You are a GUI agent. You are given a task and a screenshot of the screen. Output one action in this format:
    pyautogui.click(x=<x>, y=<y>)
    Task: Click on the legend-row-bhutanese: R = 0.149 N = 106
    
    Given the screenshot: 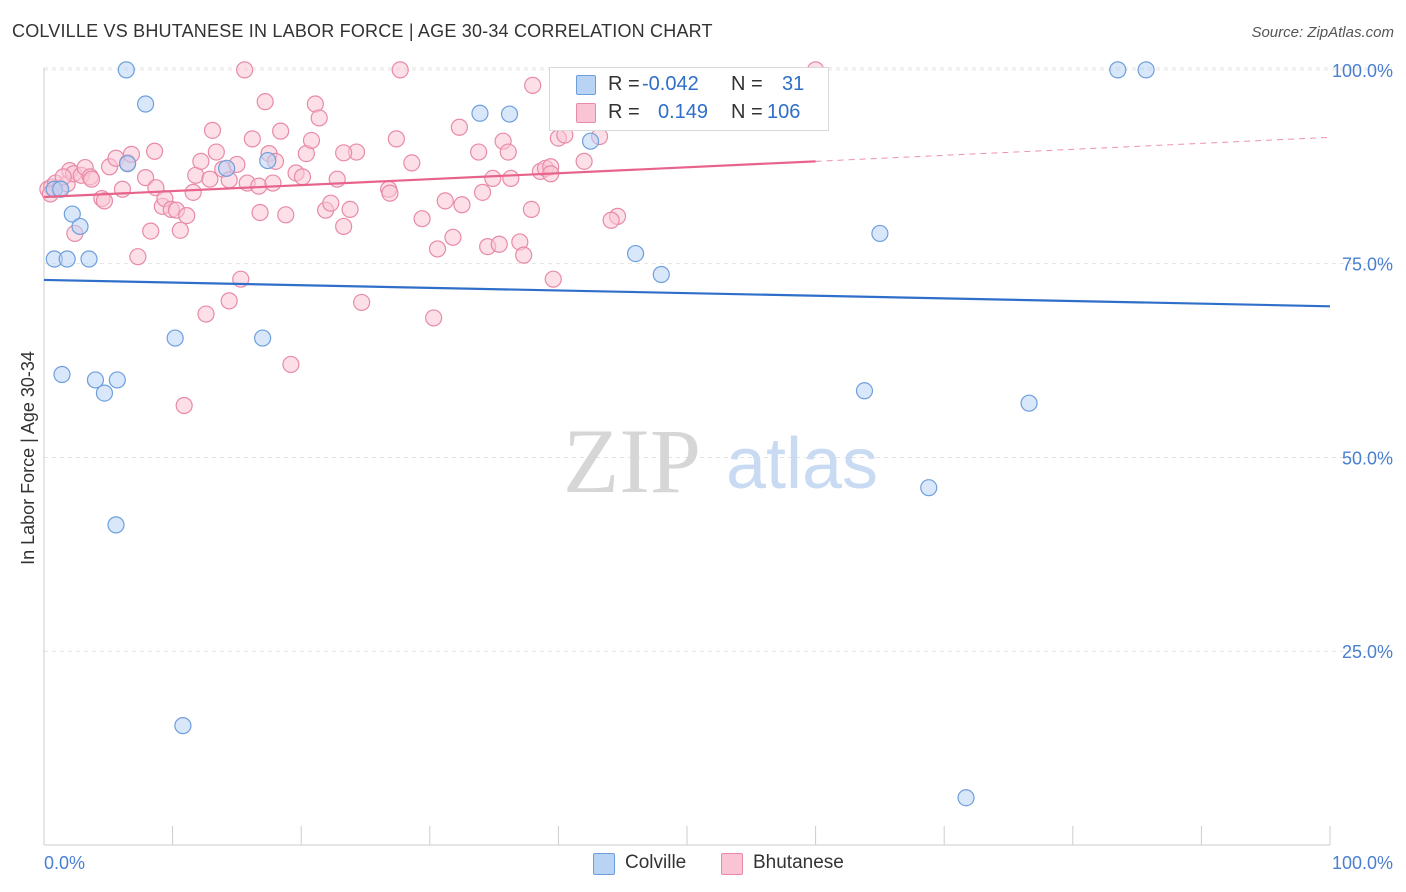 What is the action you would take?
    pyautogui.click(x=690, y=113)
    